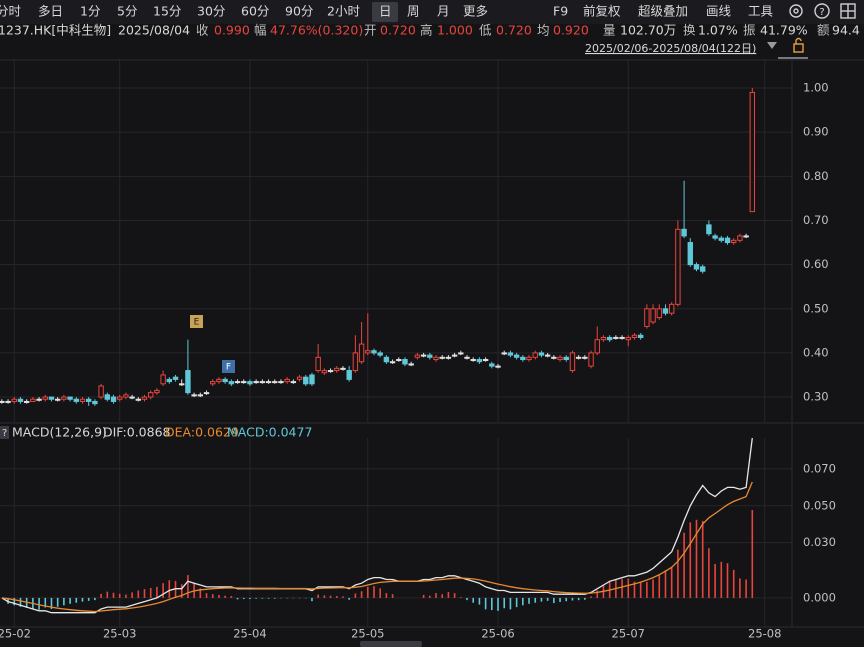 The image size is (864, 647). I want to click on legend-dea: DEA:0.0629, so click(202, 432).